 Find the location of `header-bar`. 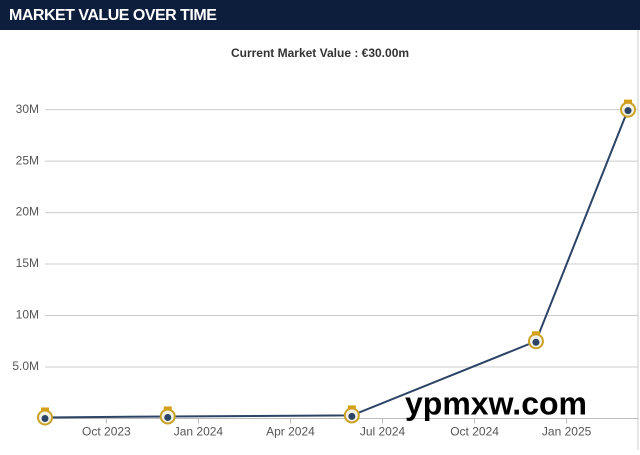

header-bar is located at coordinates (320, 15).